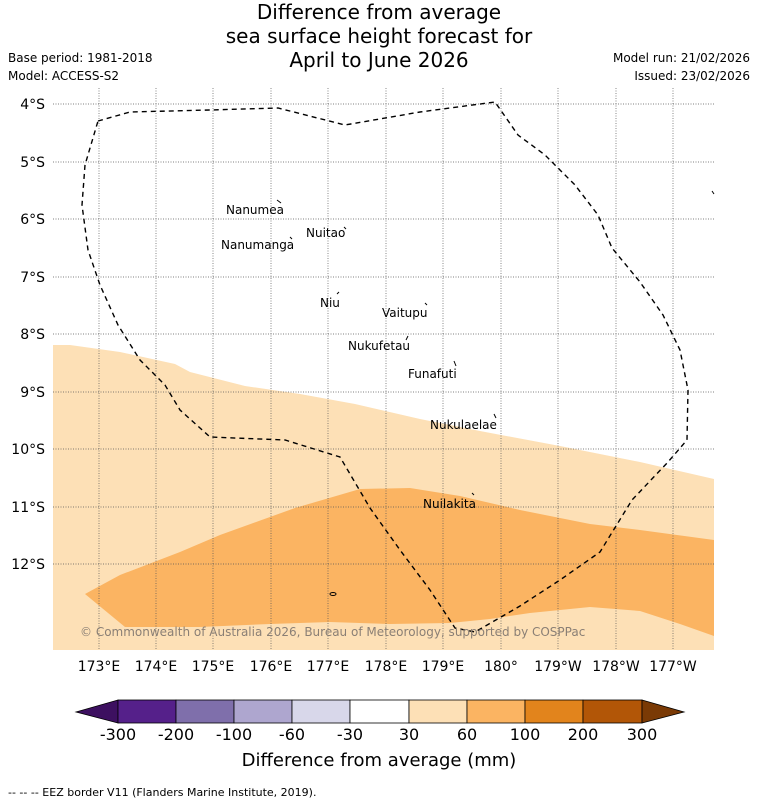 This screenshot has width=758, height=804. I want to click on lon-label: 177°W, so click(673, 667).